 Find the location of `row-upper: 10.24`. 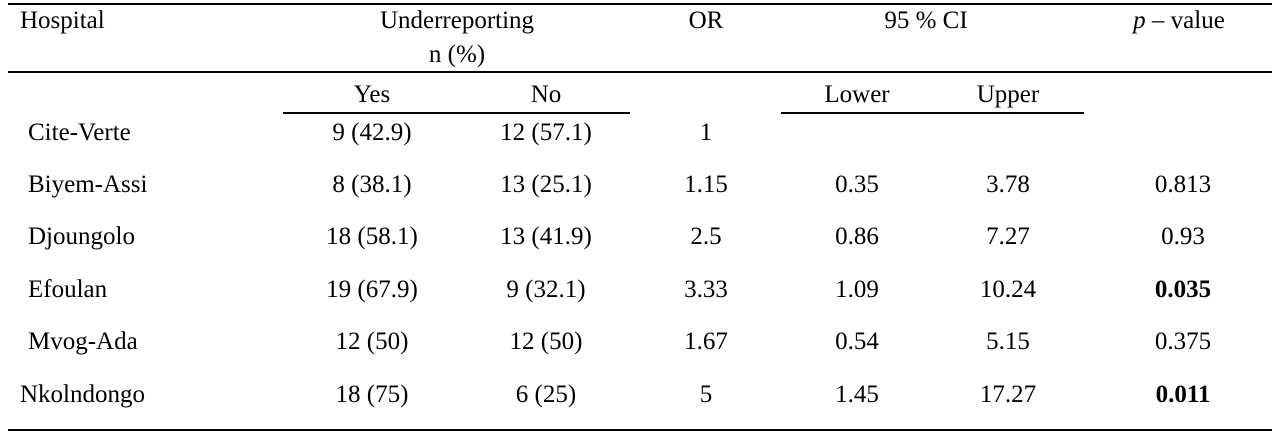

row-upper: 10.24 is located at coordinates (1008, 289).